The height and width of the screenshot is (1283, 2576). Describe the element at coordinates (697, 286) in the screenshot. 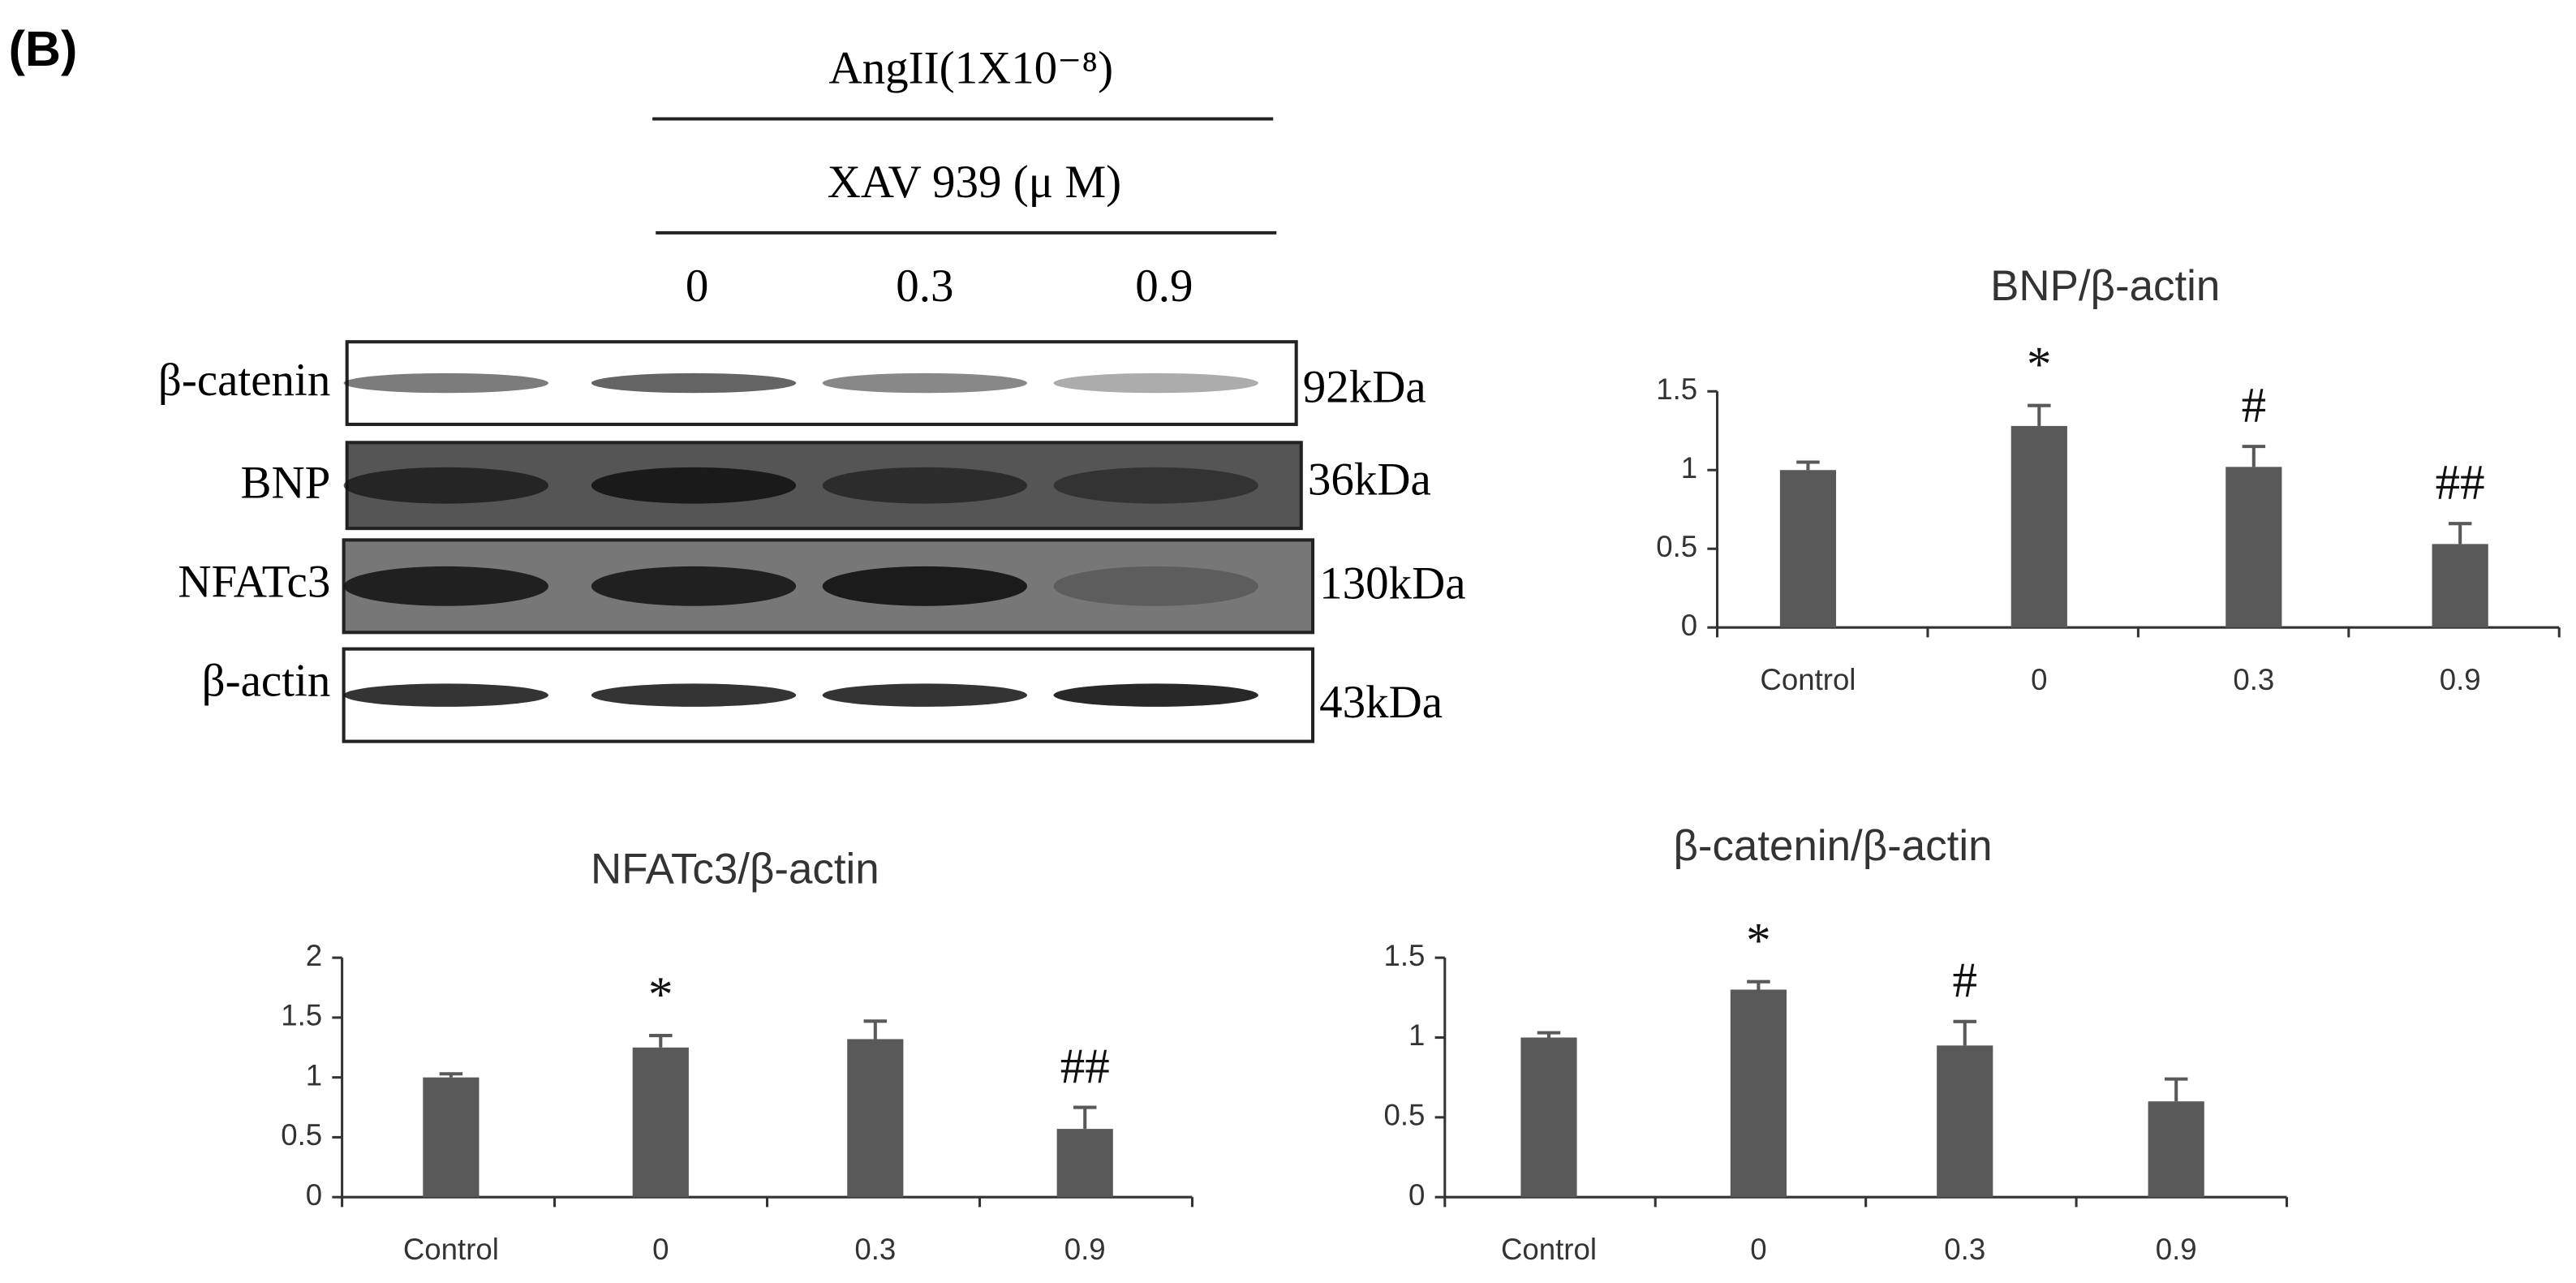

I see `dose-label: 0` at that location.